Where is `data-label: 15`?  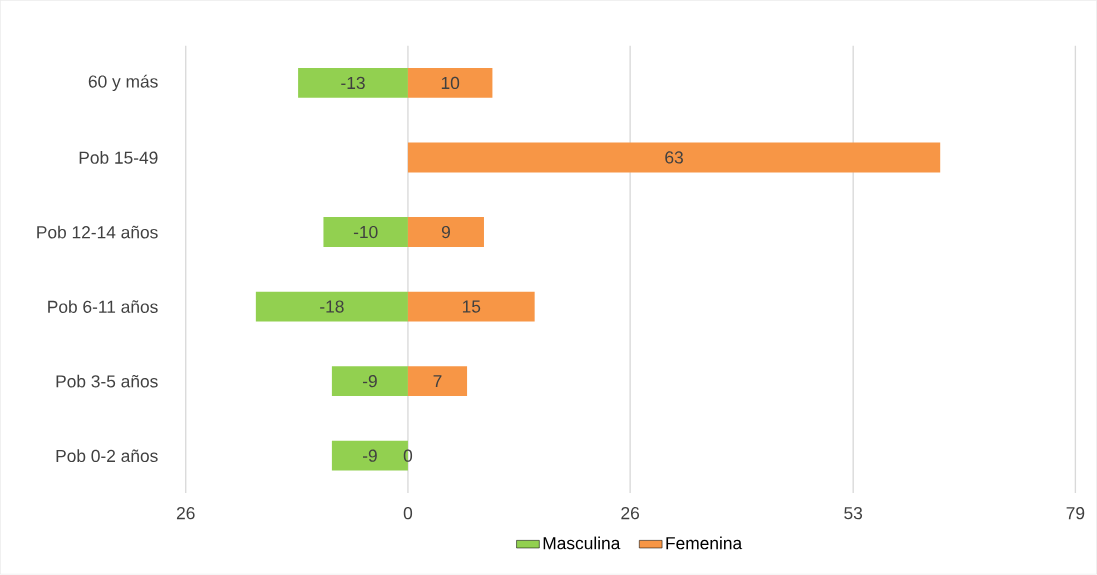
data-label: 15 is located at coordinates (471, 306).